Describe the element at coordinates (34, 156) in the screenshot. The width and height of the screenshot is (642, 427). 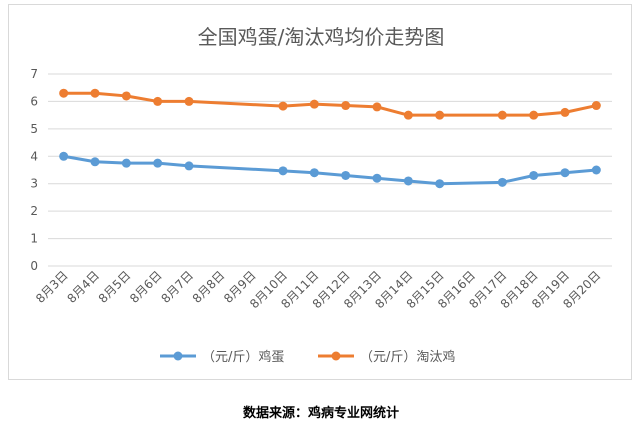
I see `y-tick-label: 4` at that location.